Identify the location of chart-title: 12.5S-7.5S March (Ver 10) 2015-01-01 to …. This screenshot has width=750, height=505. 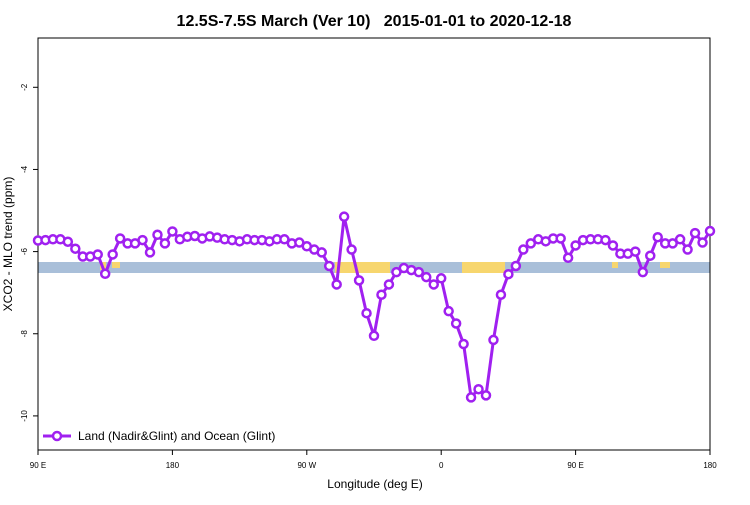
(374, 21).